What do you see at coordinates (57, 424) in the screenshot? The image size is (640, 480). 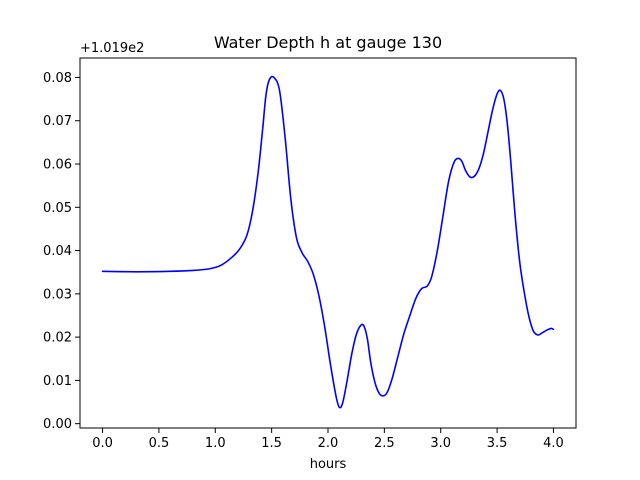 I see `y-tick-label: 0.00` at bounding box center [57, 424].